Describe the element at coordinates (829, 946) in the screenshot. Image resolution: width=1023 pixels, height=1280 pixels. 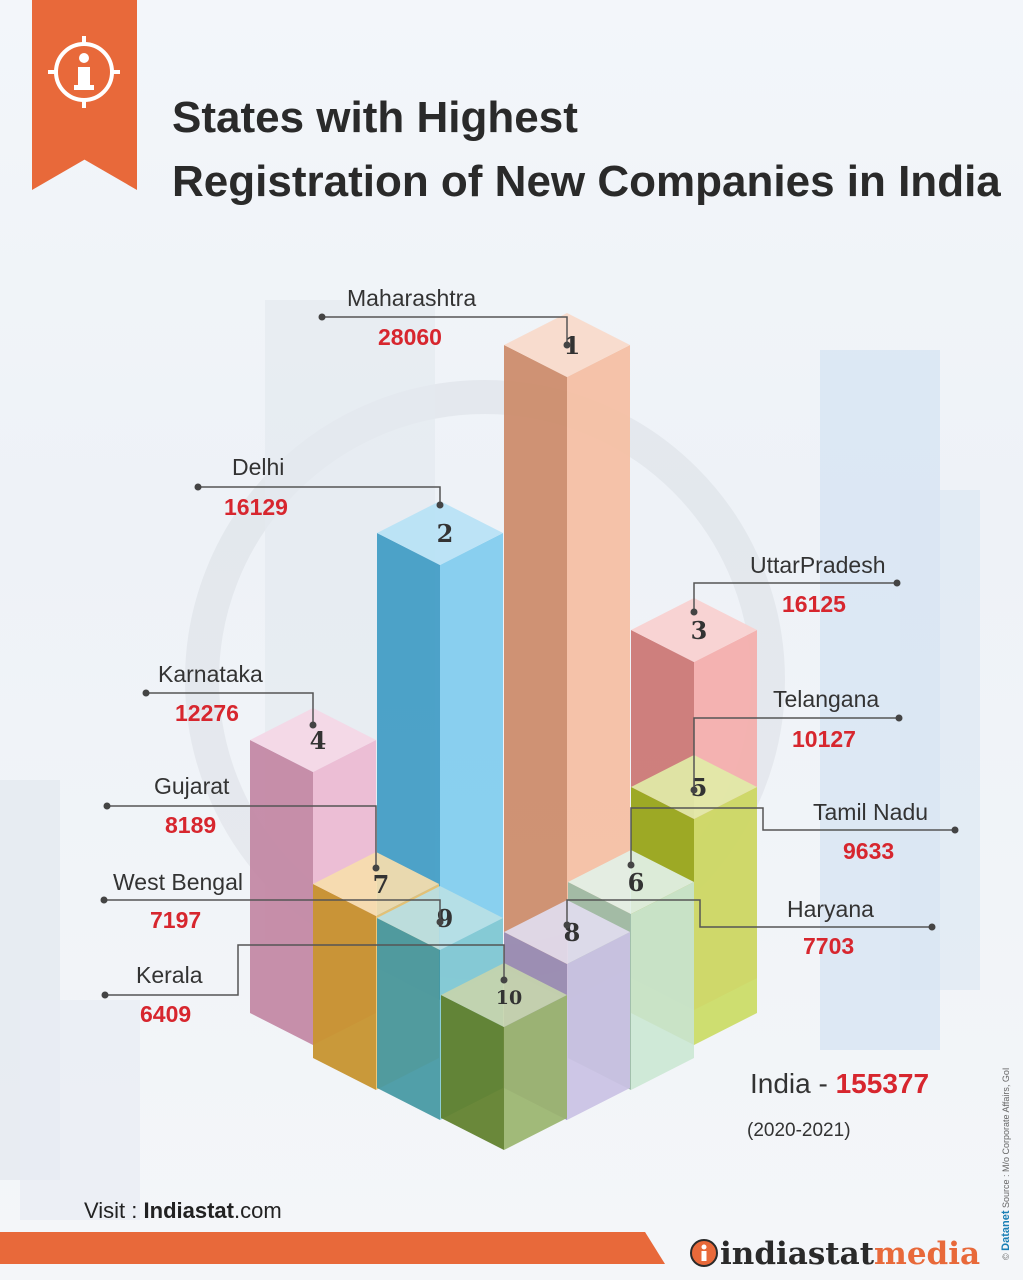
I see `value-haryana: 7703` at that location.